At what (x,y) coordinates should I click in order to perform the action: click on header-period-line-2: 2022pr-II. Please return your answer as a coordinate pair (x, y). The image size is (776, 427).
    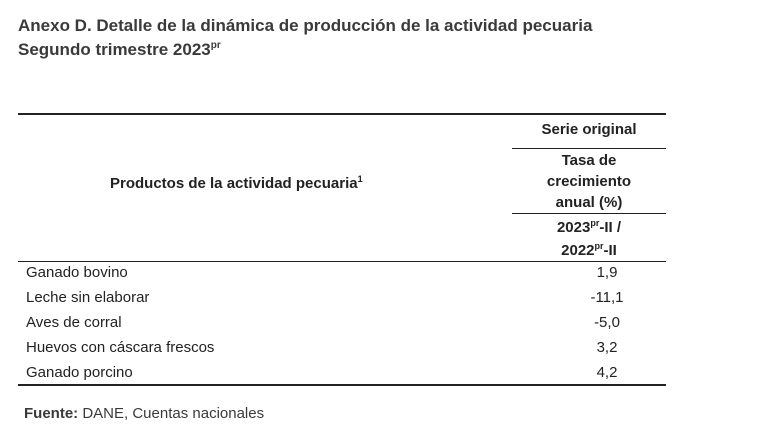
    Looking at the image, I should click on (589, 250).